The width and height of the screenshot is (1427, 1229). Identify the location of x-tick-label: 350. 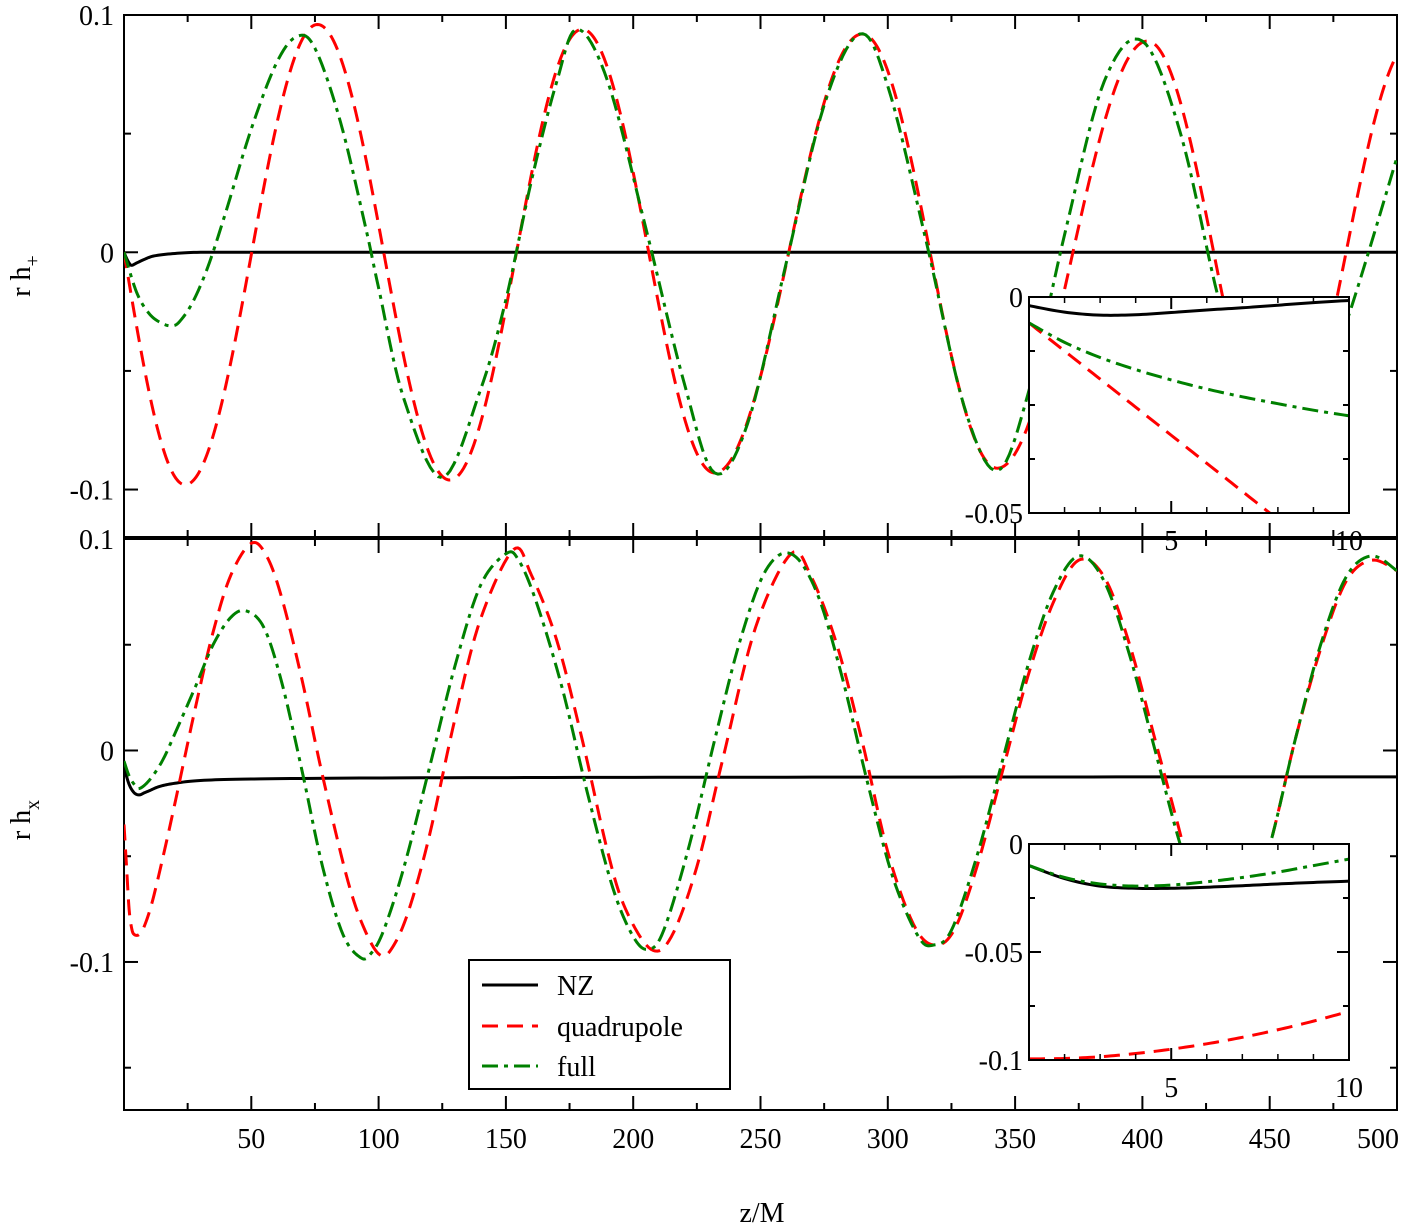
(1015, 1139).